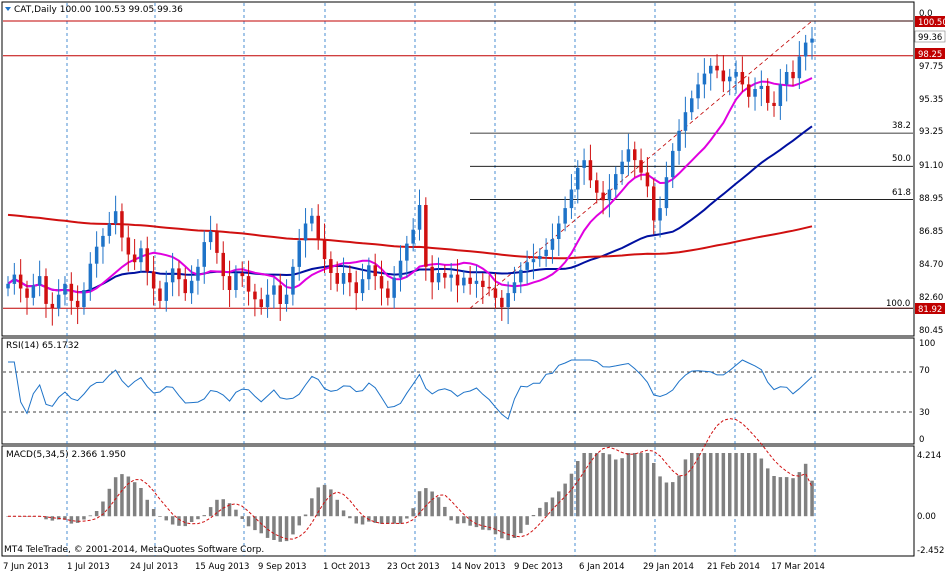 This screenshot has height=574, width=952. What do you see at coordinates (930, 551) in the screenshot?
I see `macd-axis-label: -2.452` at bounding box center [930, 551].